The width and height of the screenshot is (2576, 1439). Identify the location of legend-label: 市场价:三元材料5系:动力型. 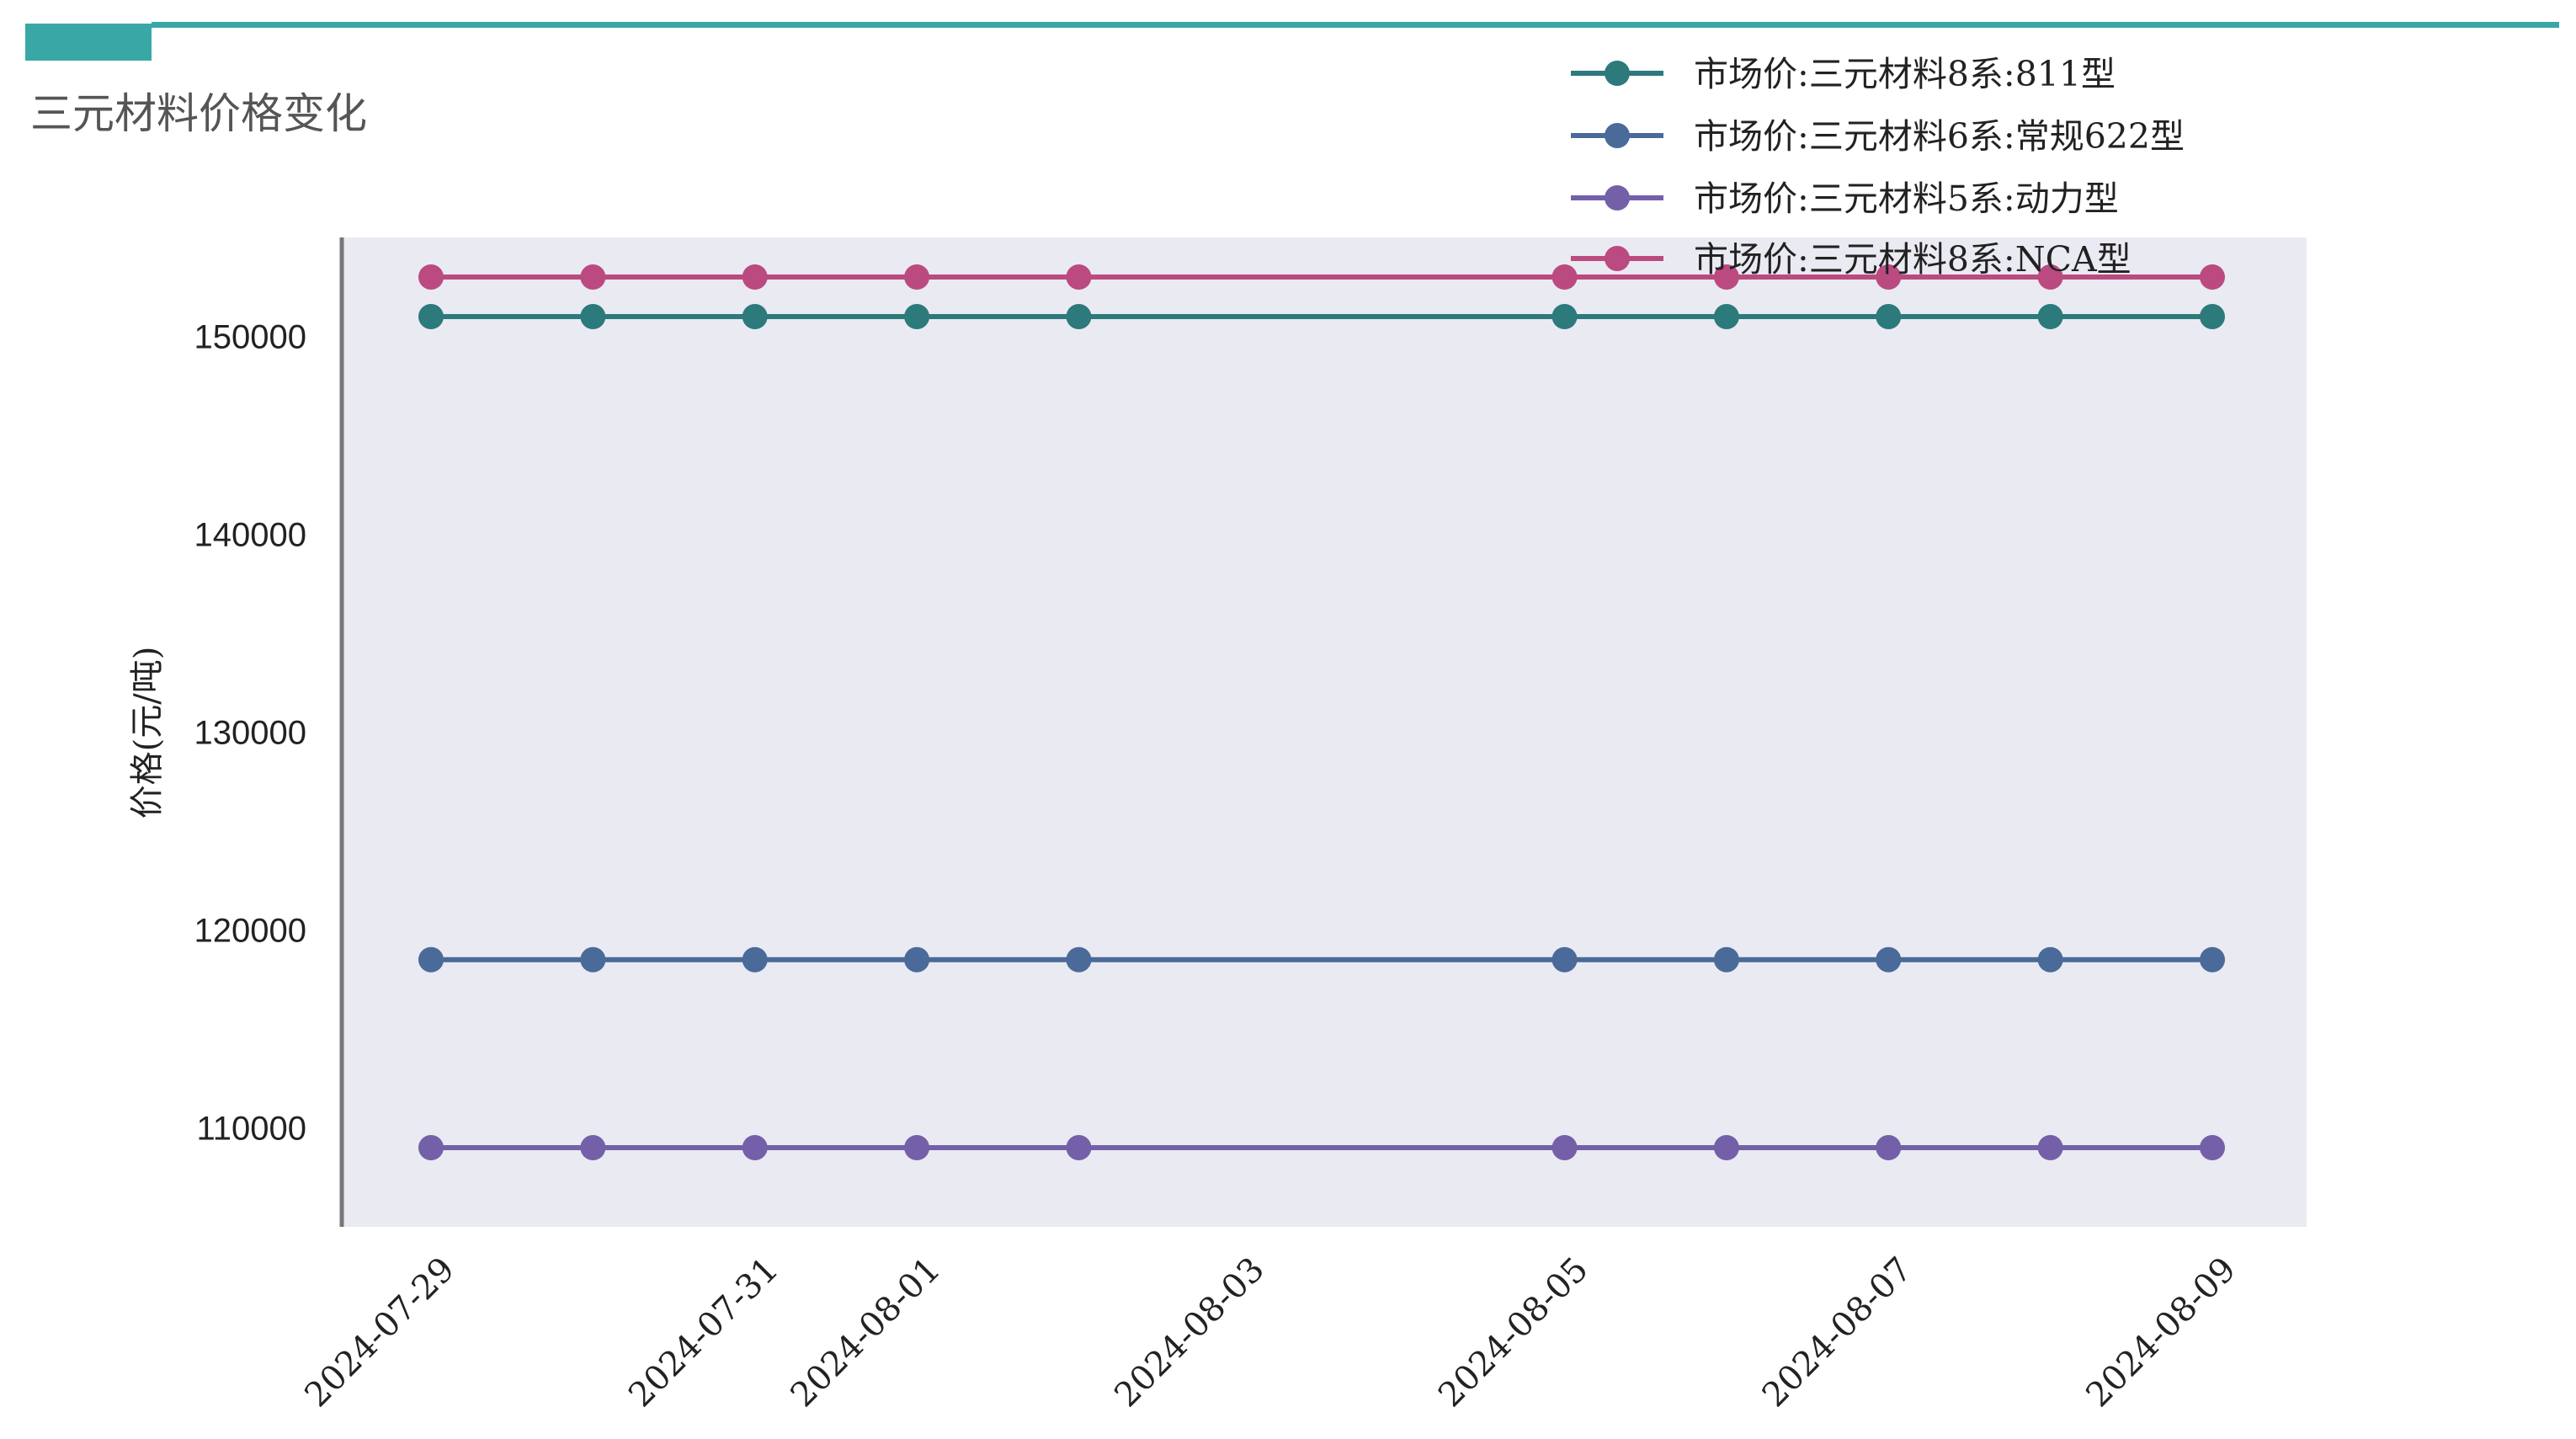
(1907, 199).